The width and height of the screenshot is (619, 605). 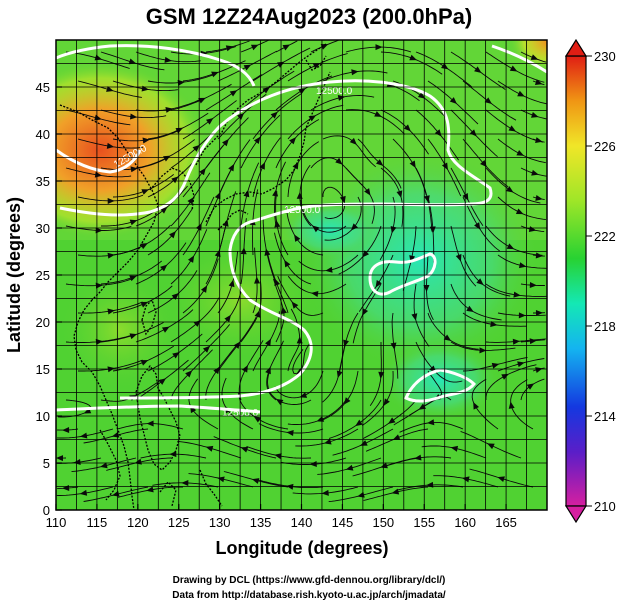 What do you see at coordinates (211, 488) in the screenshot?
I see `coast-new-guinea` at bounding box center [211, 488].